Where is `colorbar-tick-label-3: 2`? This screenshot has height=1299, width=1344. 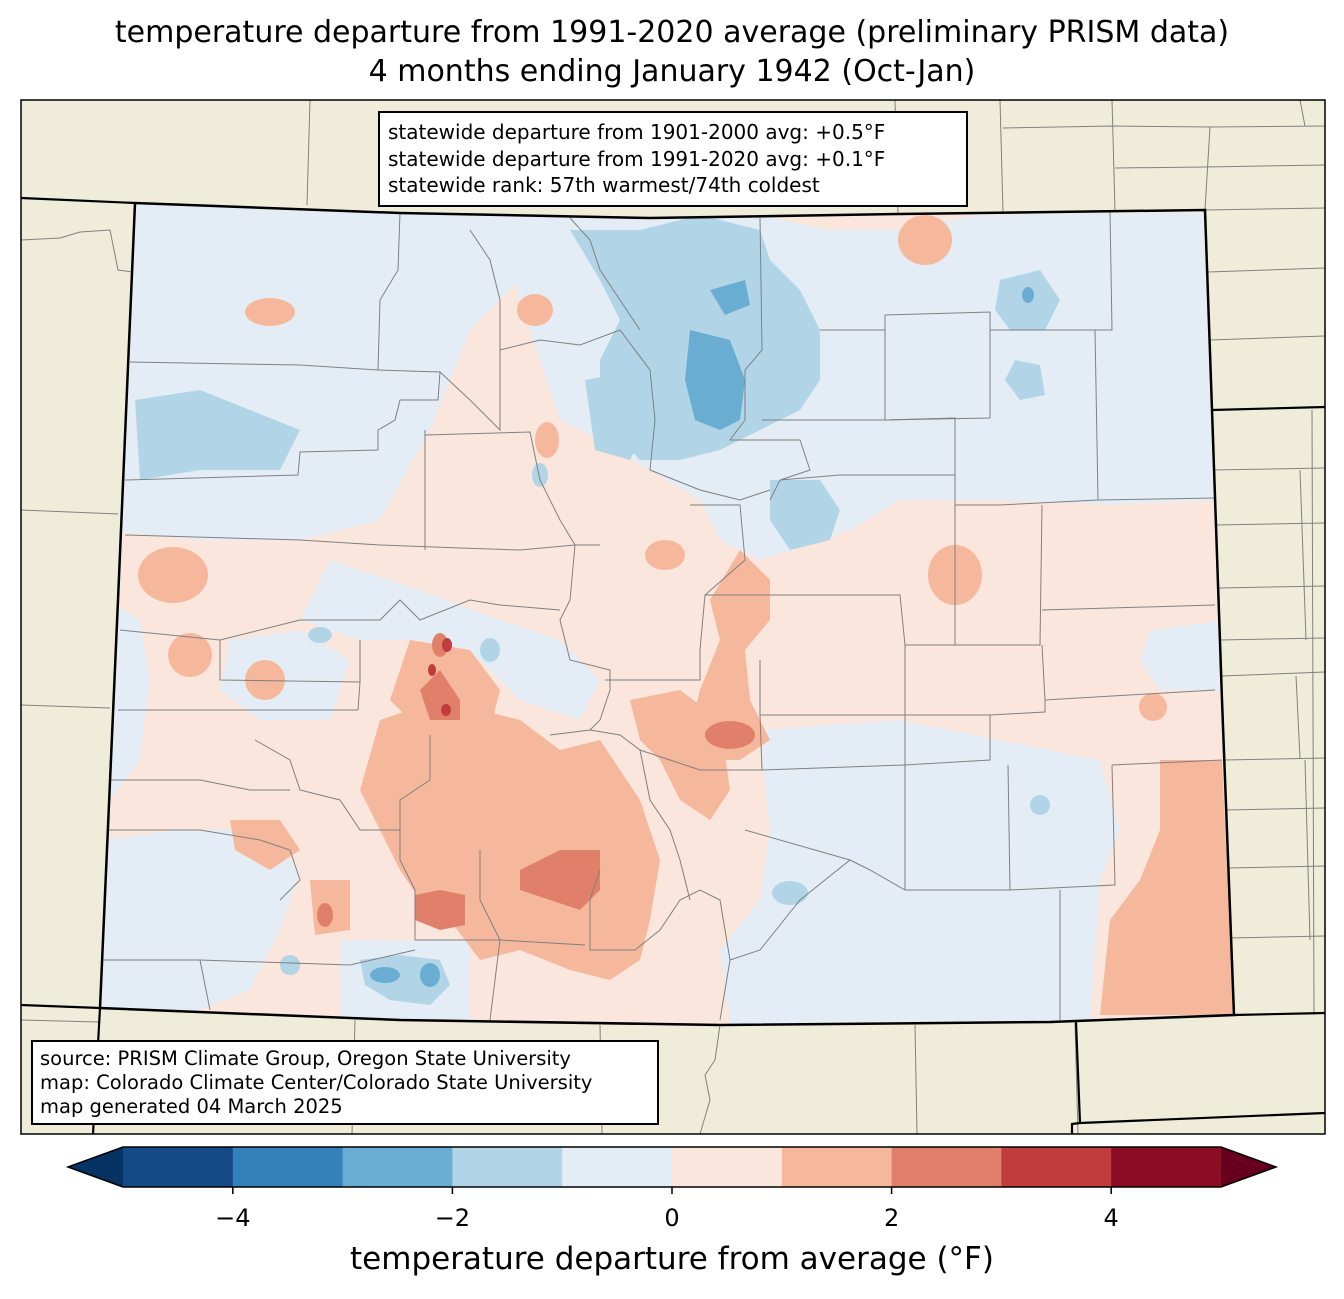 colorbar-tick-label-3: 2 is located at coordinates (891, 1218).